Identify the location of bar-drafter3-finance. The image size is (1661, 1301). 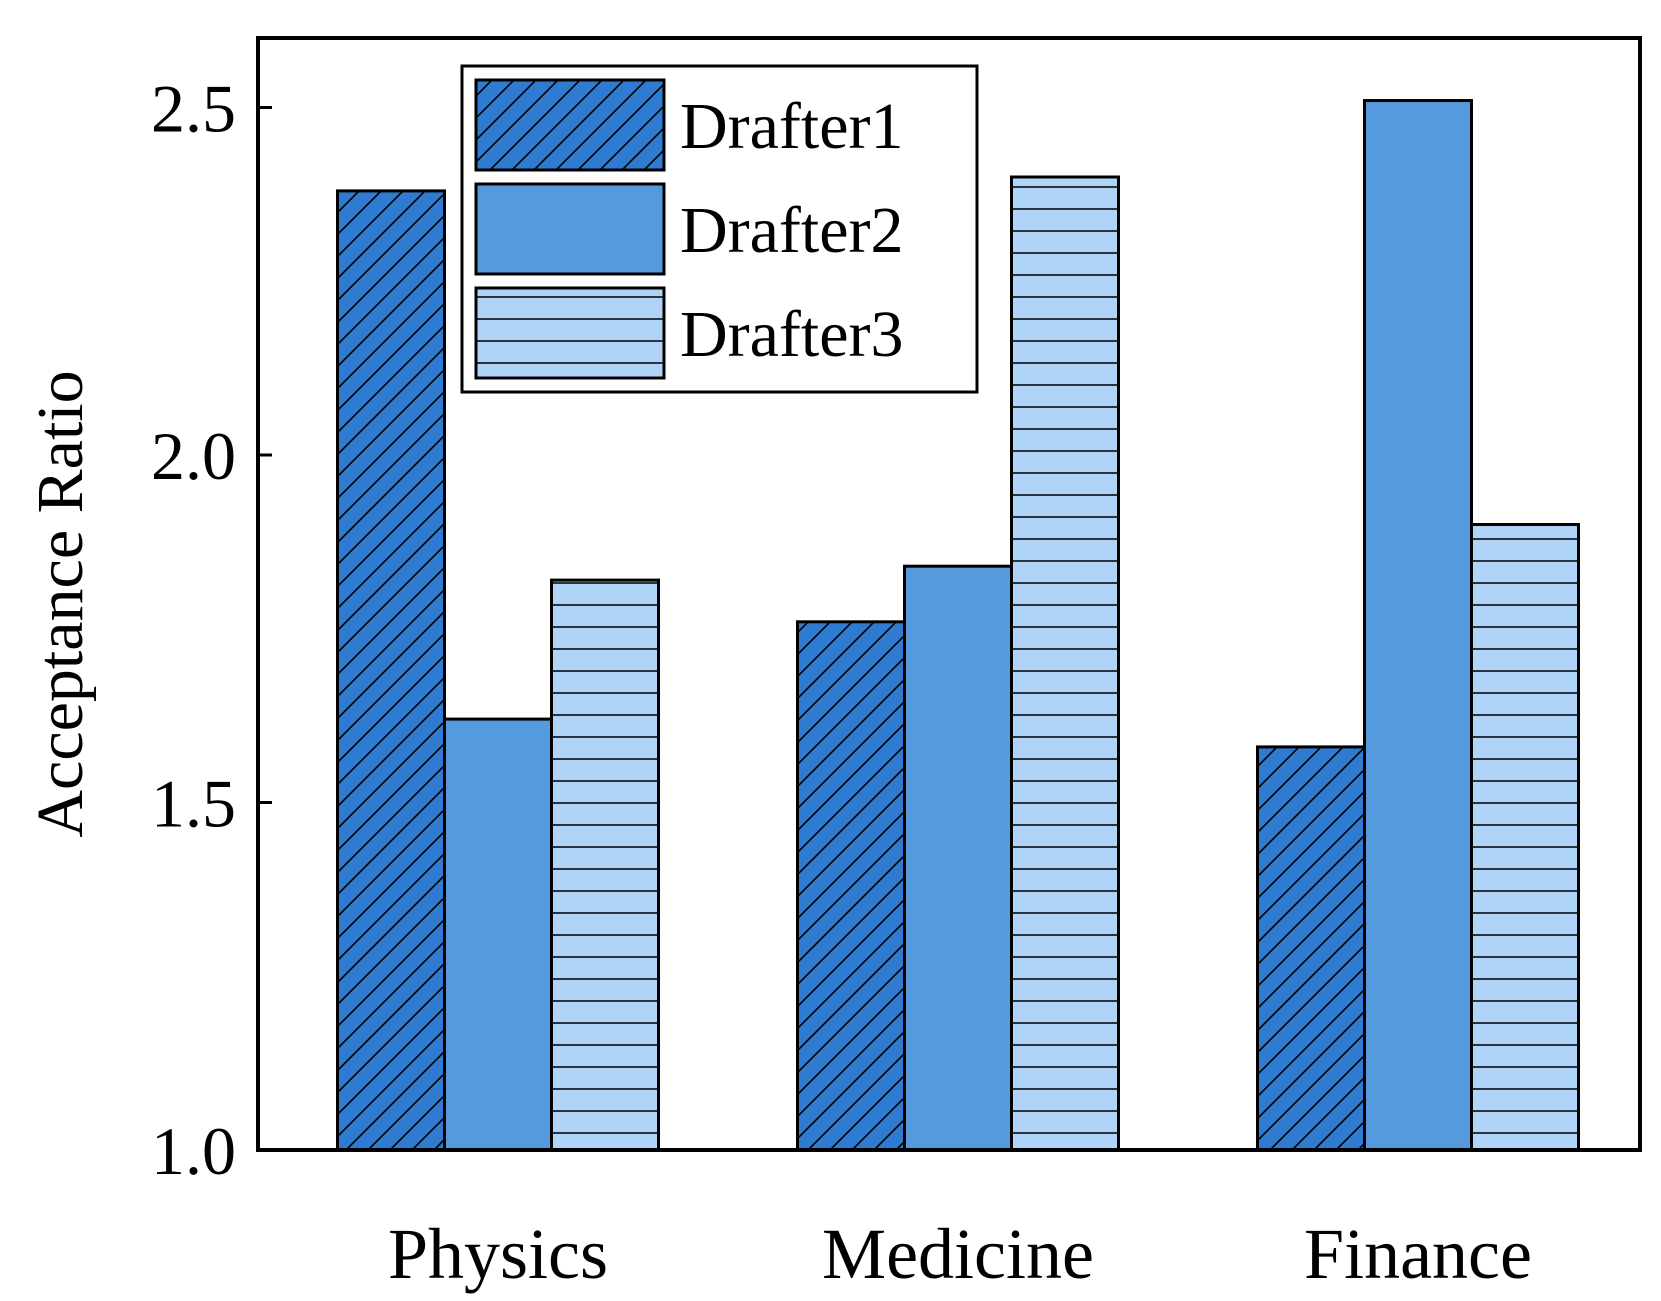
(1525, 837).